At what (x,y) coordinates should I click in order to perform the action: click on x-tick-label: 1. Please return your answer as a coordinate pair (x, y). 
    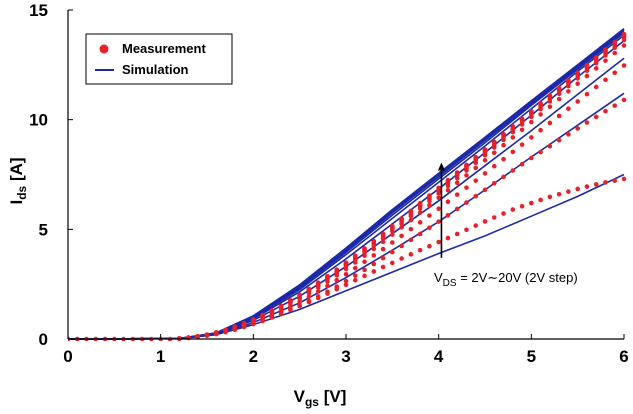
    Looking at the image, I should click on (160, 356).